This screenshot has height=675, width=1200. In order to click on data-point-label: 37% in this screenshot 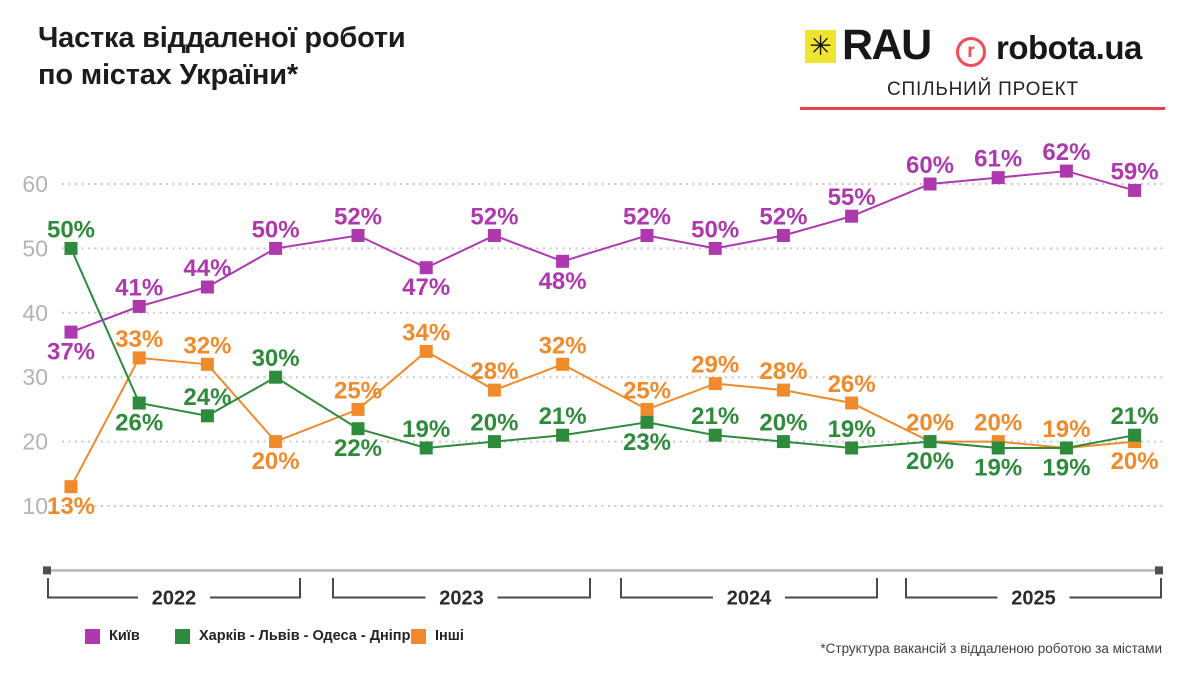, I will do `click(71, 352)`.